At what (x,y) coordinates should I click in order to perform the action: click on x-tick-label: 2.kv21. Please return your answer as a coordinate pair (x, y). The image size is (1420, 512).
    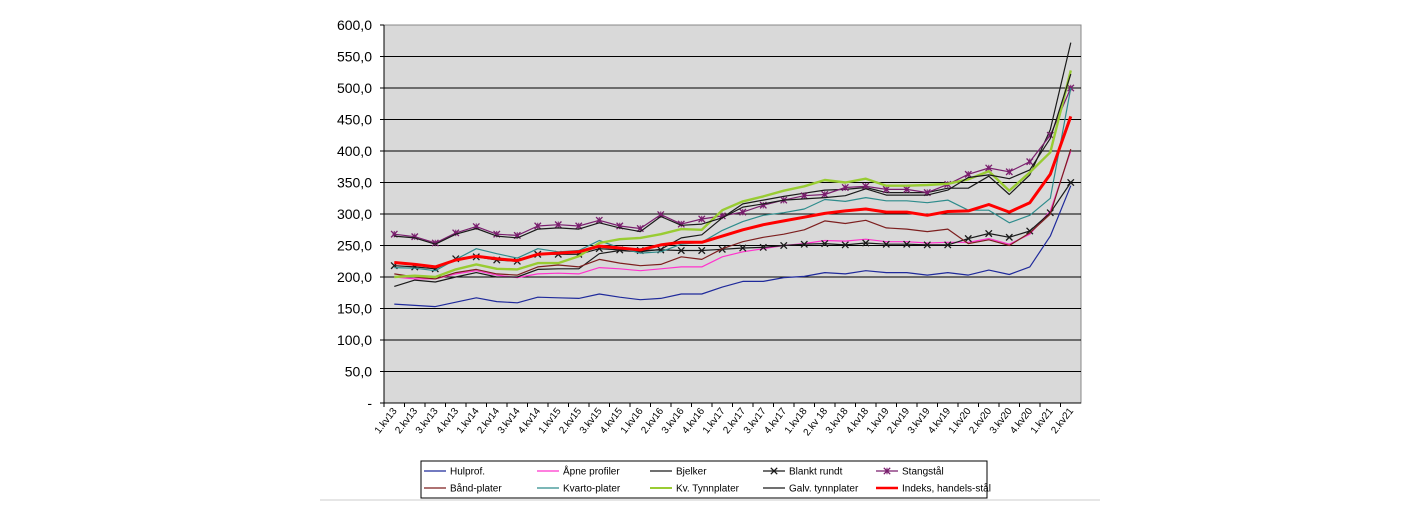
    Looking at the image, I should click on (1062, 421).